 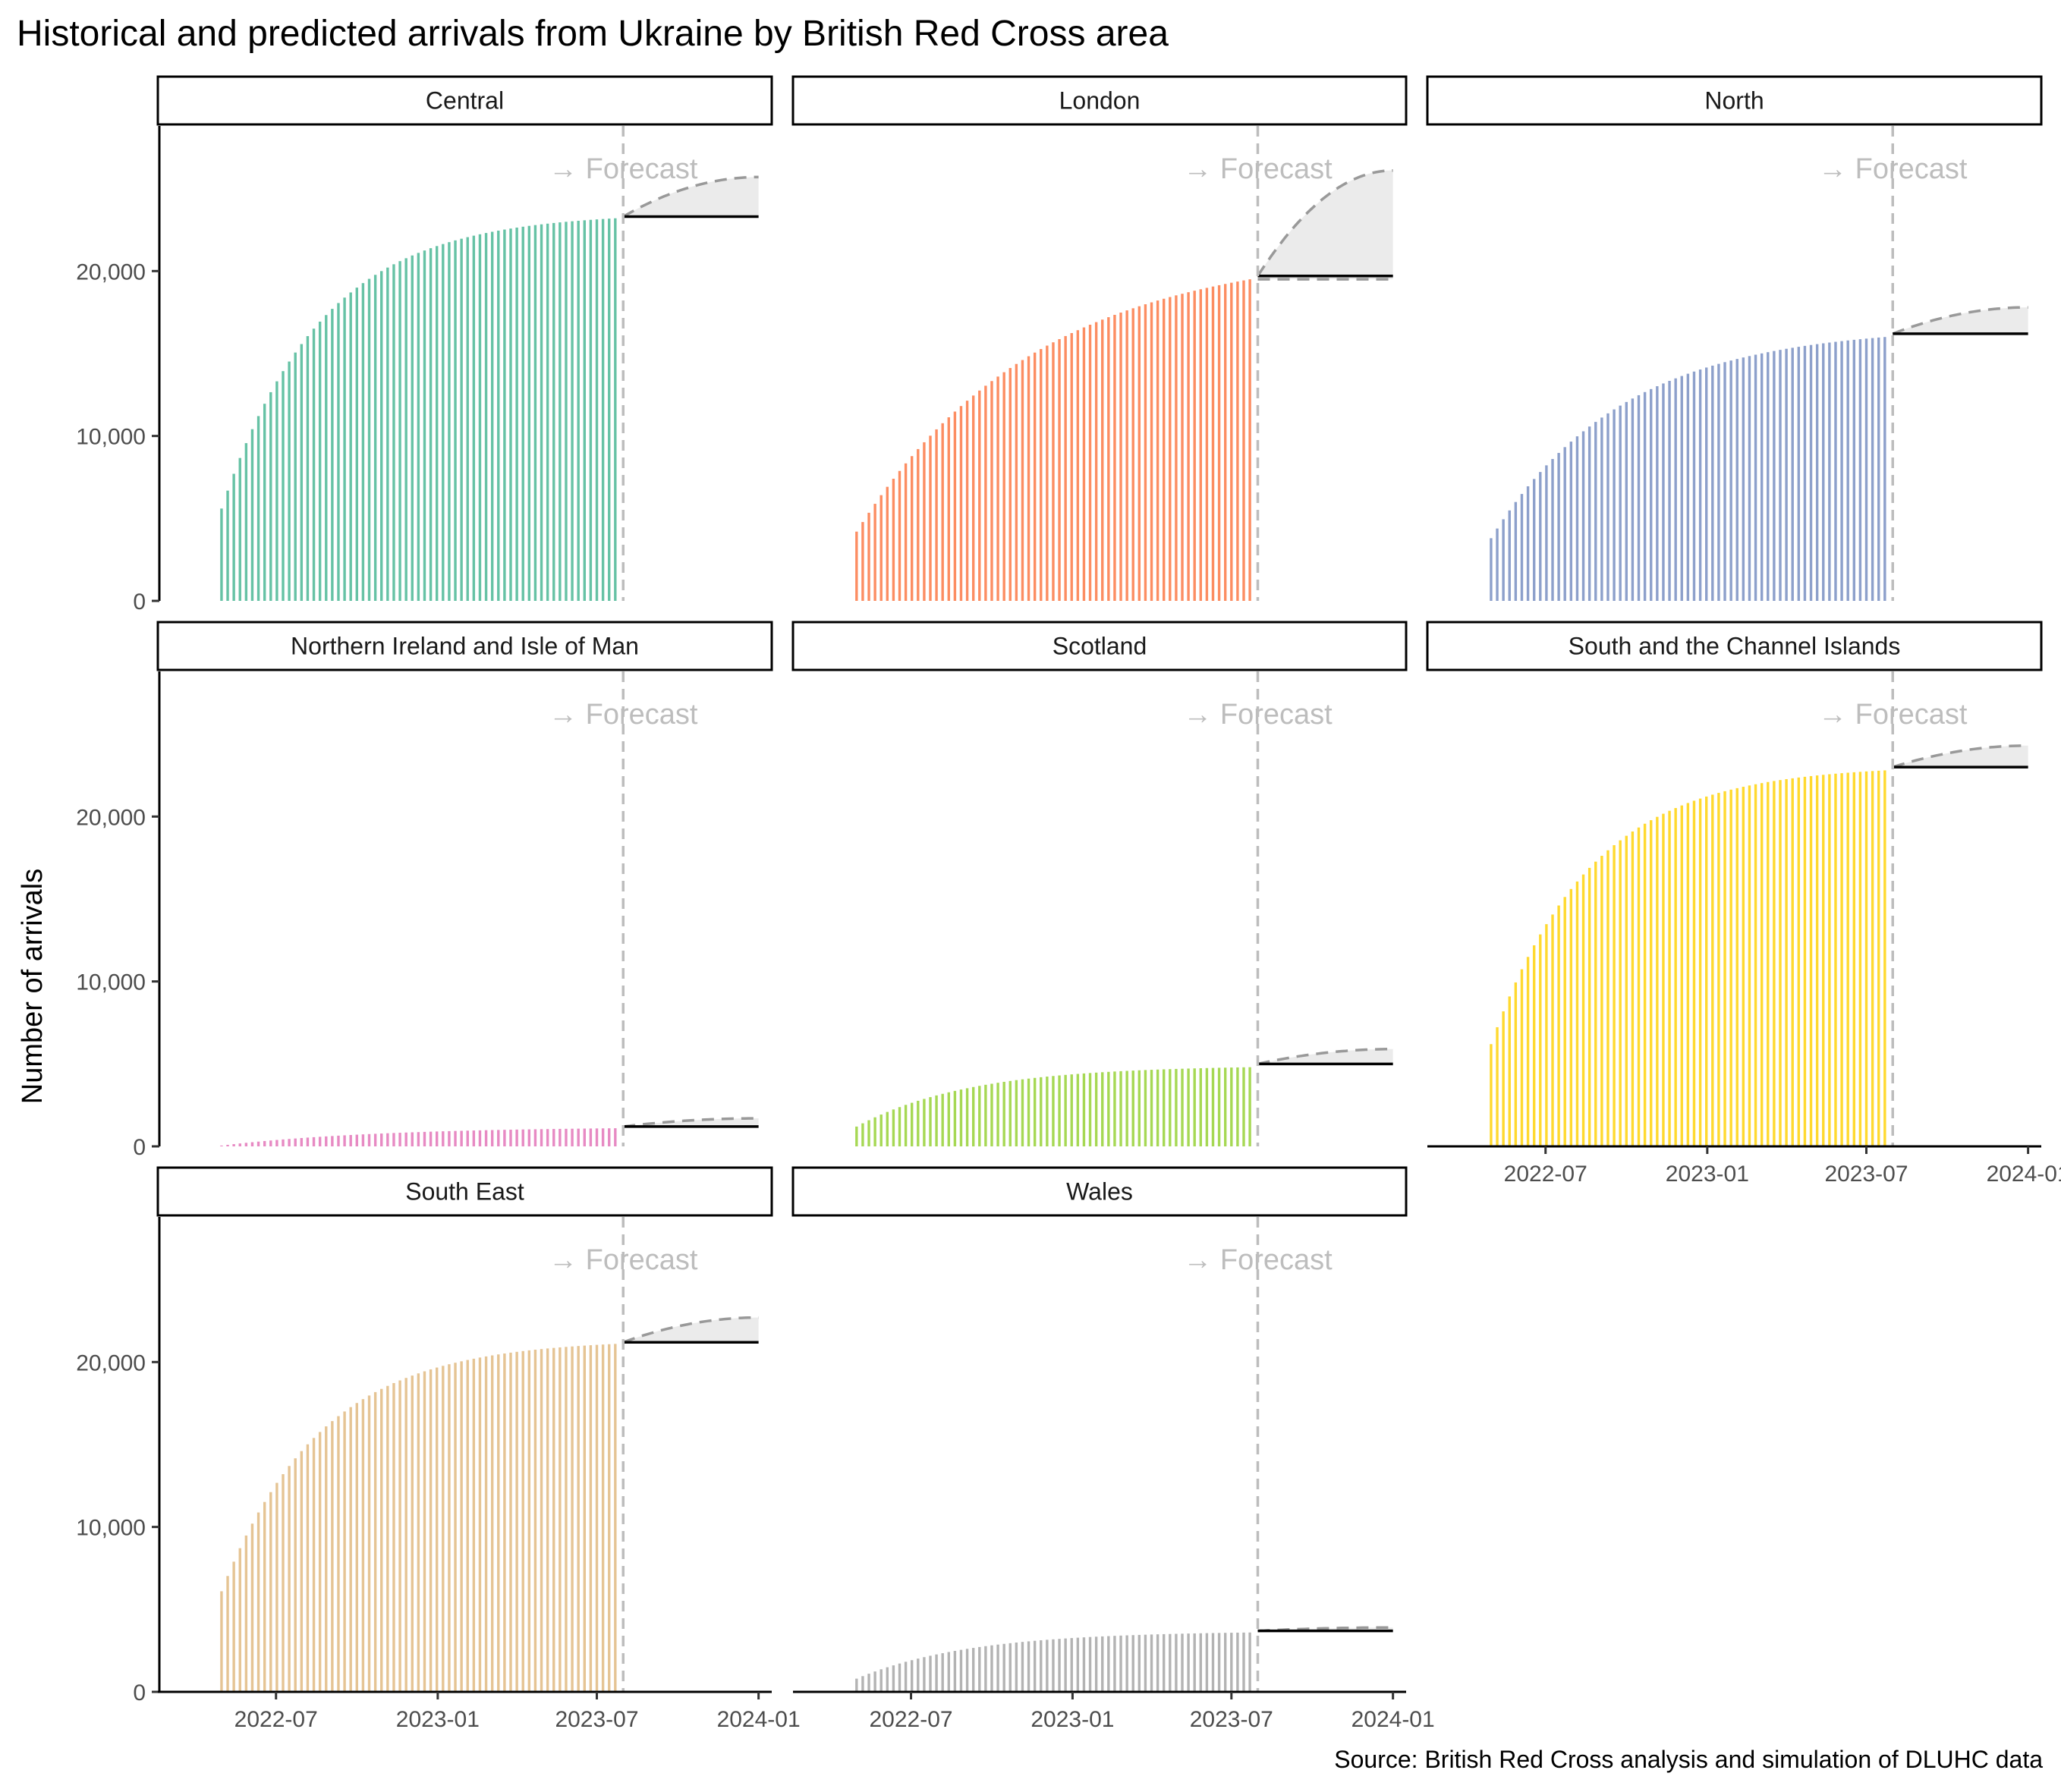 What do you see at coordinates (1893, 169) in the screenshot?
I see `forecast-label: → Forecast` at bounding box center [1893, 169].